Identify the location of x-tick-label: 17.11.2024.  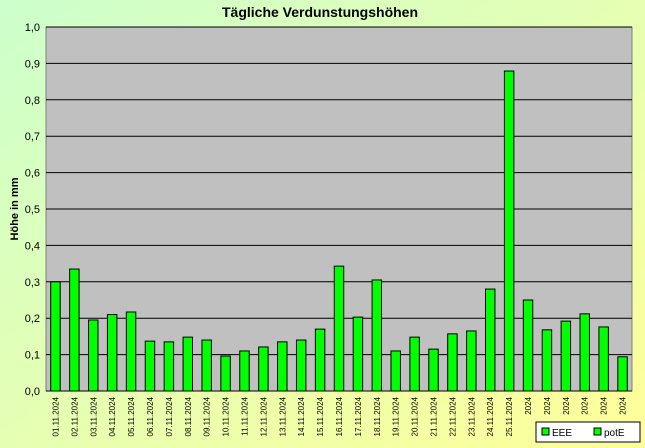
(358, 416).